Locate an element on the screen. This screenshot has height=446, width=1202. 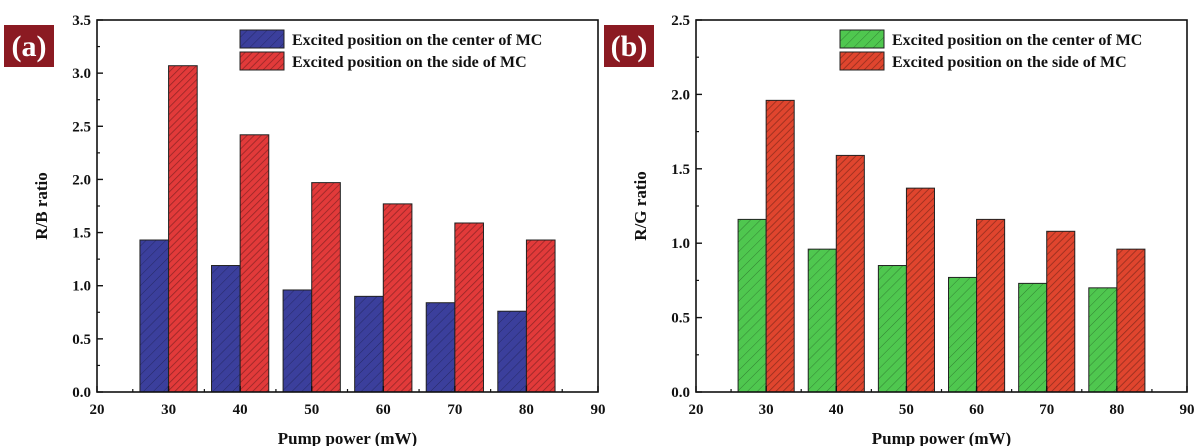
y-tick-label: 3.0 is located at coordinates (81, 74).